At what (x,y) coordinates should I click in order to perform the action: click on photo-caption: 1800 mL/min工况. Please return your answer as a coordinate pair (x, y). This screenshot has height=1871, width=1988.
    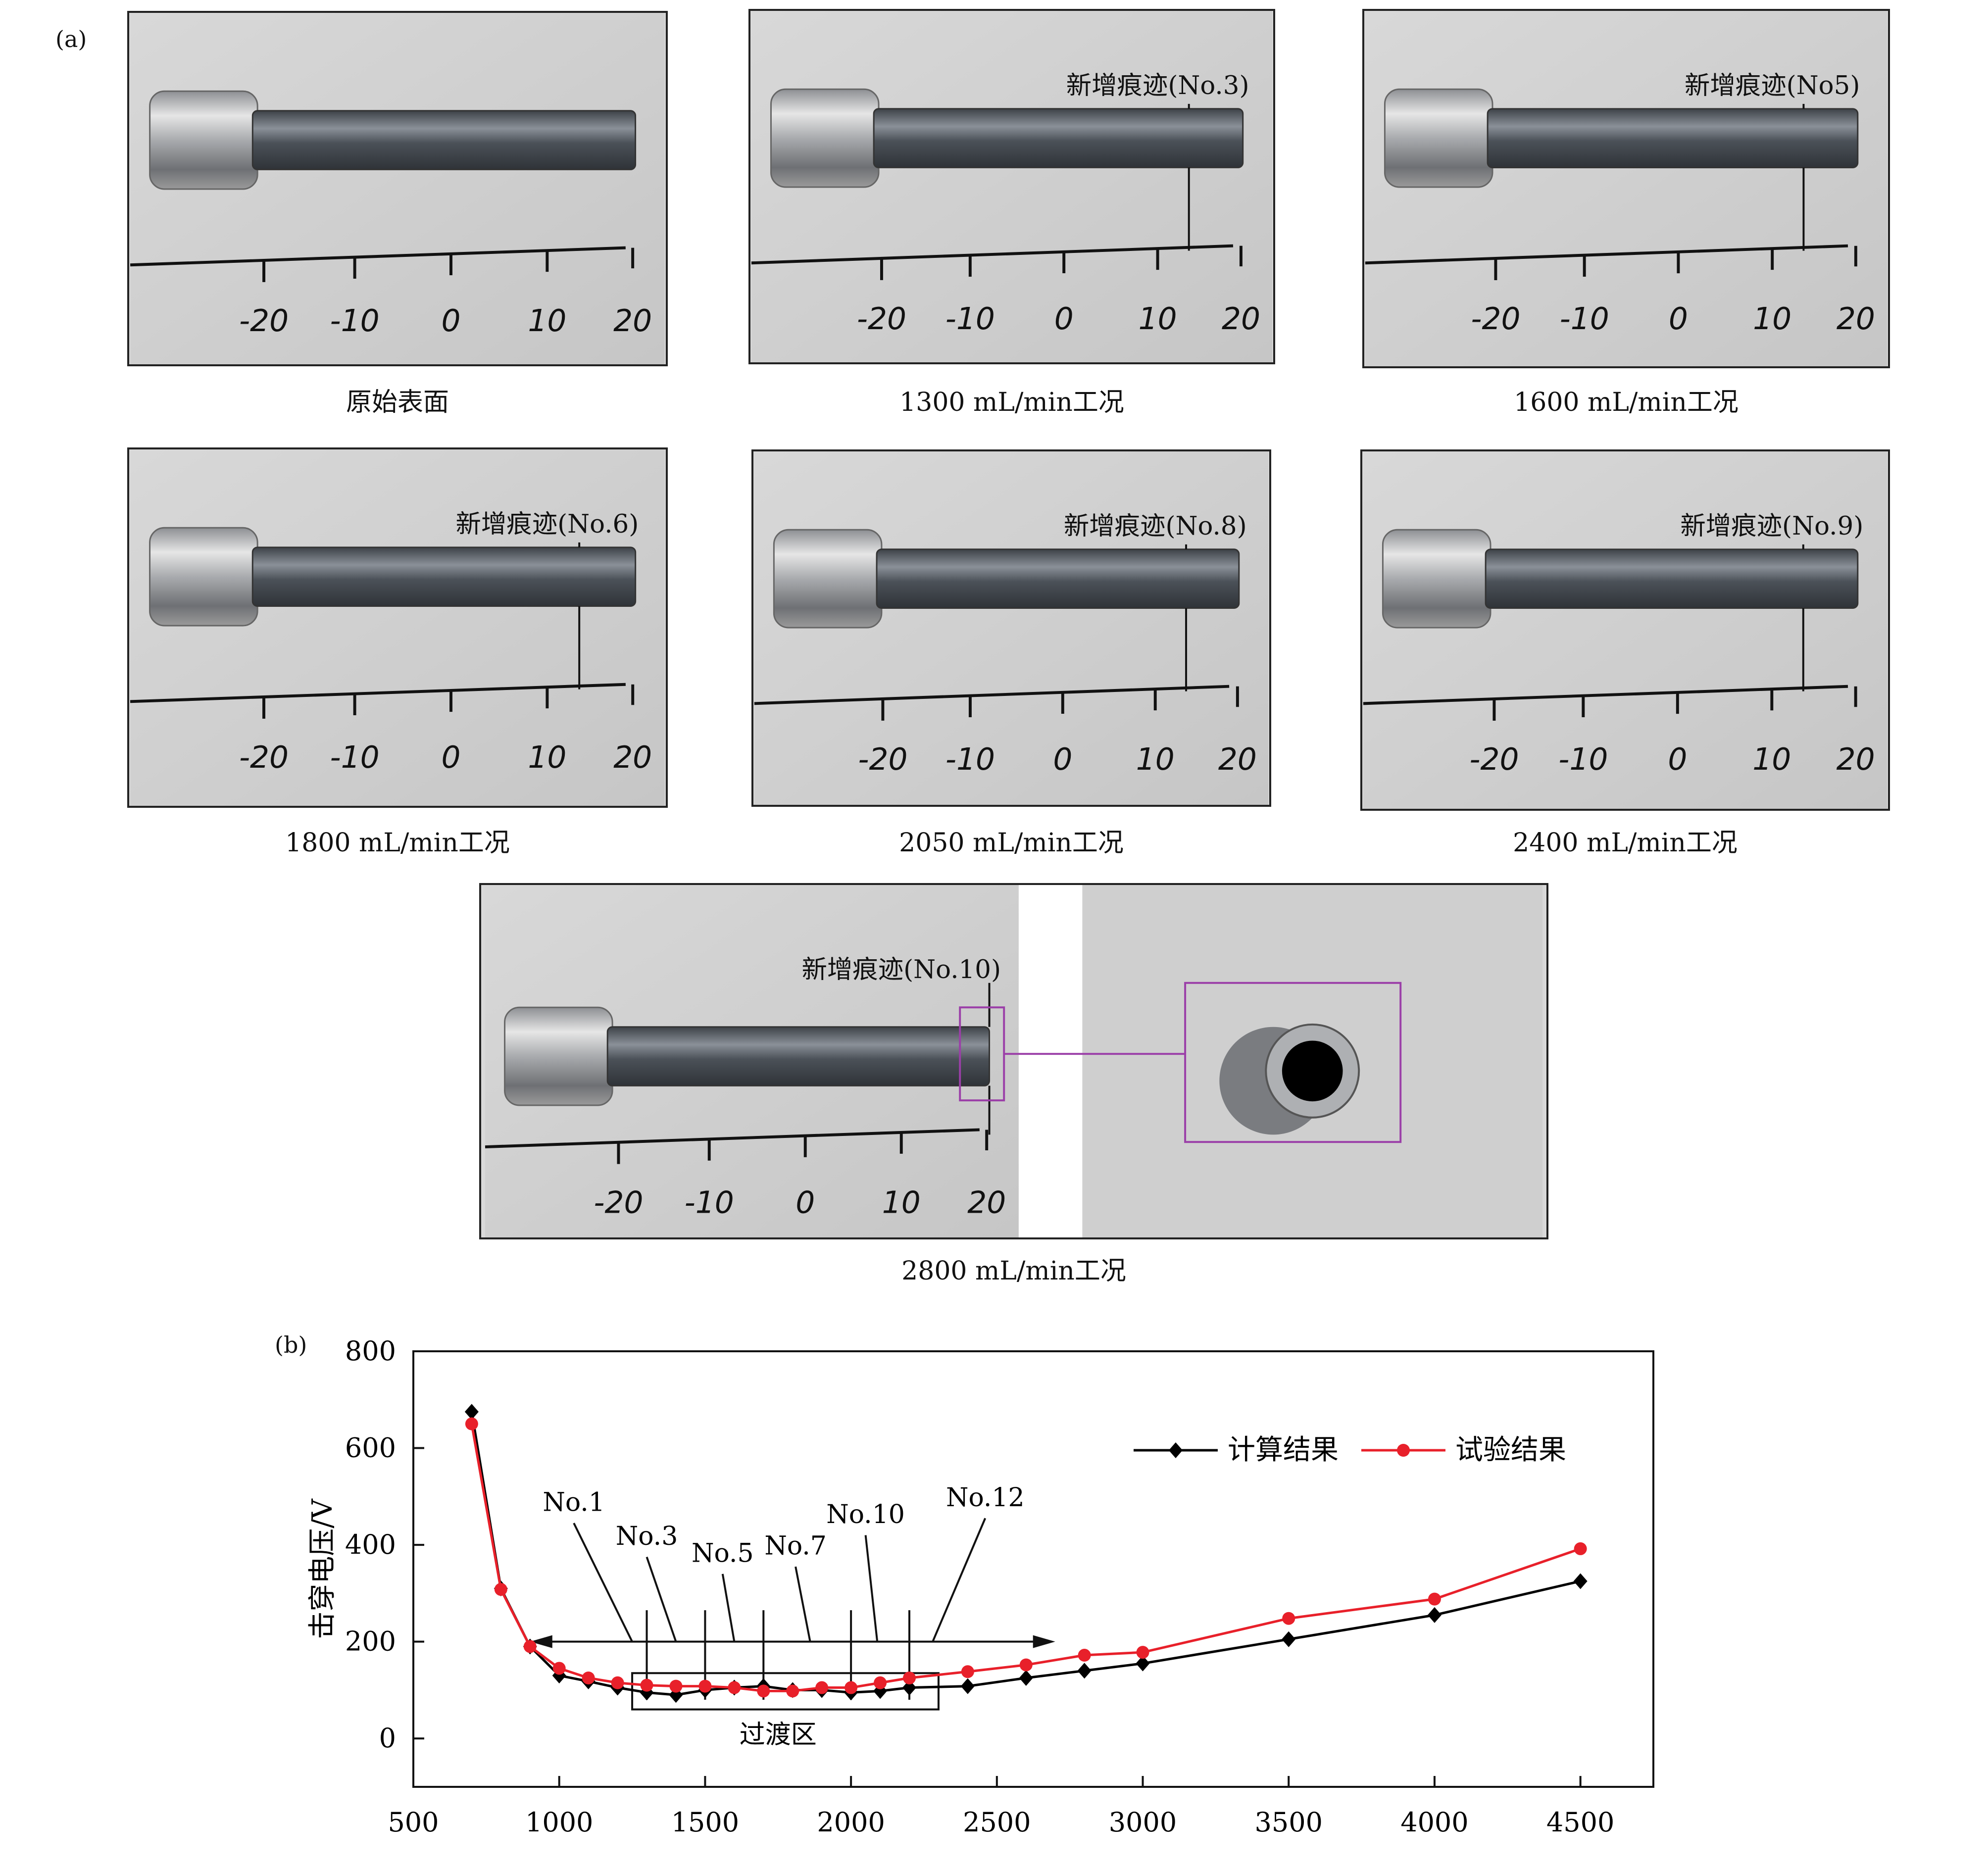
    Looking at the image, I should click on (397, 843).